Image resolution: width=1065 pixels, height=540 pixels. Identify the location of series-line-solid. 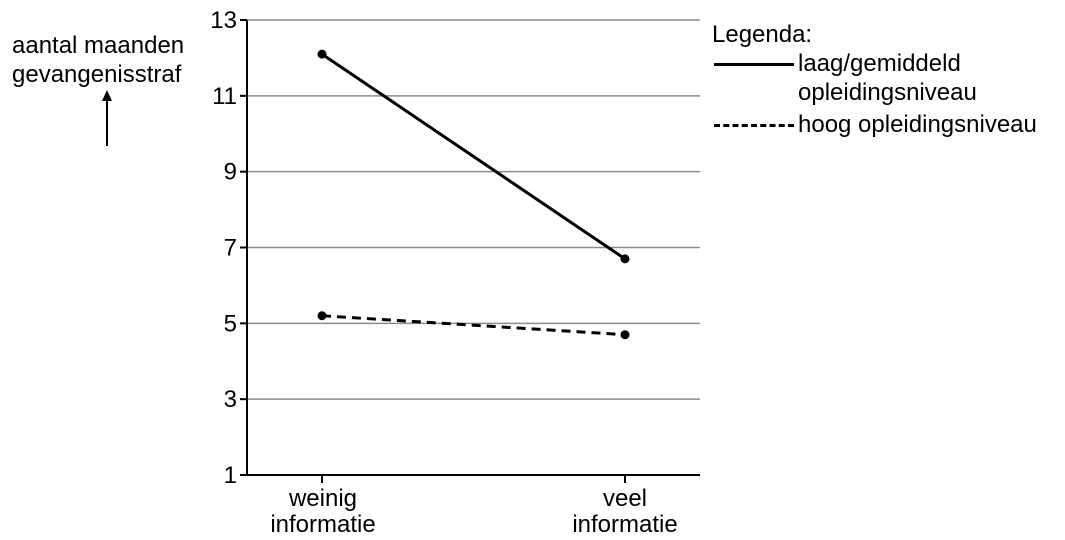
(473, 156).